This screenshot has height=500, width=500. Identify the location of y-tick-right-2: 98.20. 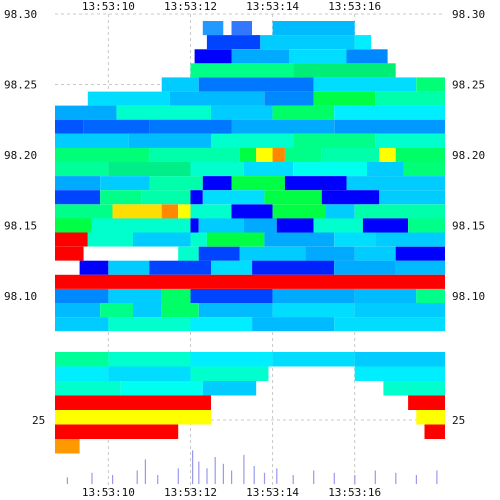
(468, 155).